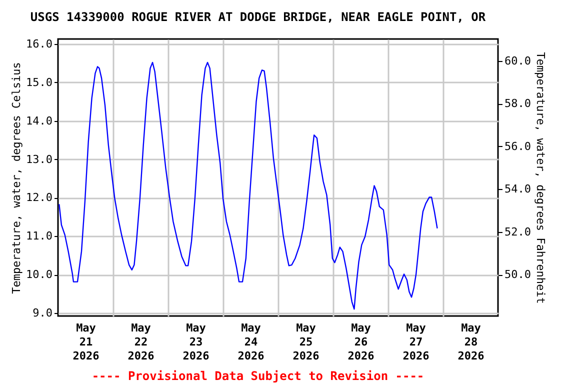 The height and width of the screenshot is (384, 576). Describe the element at coordinates (39, 82) in the screenshot. I see `y-tick-label: 15.0` at that location.